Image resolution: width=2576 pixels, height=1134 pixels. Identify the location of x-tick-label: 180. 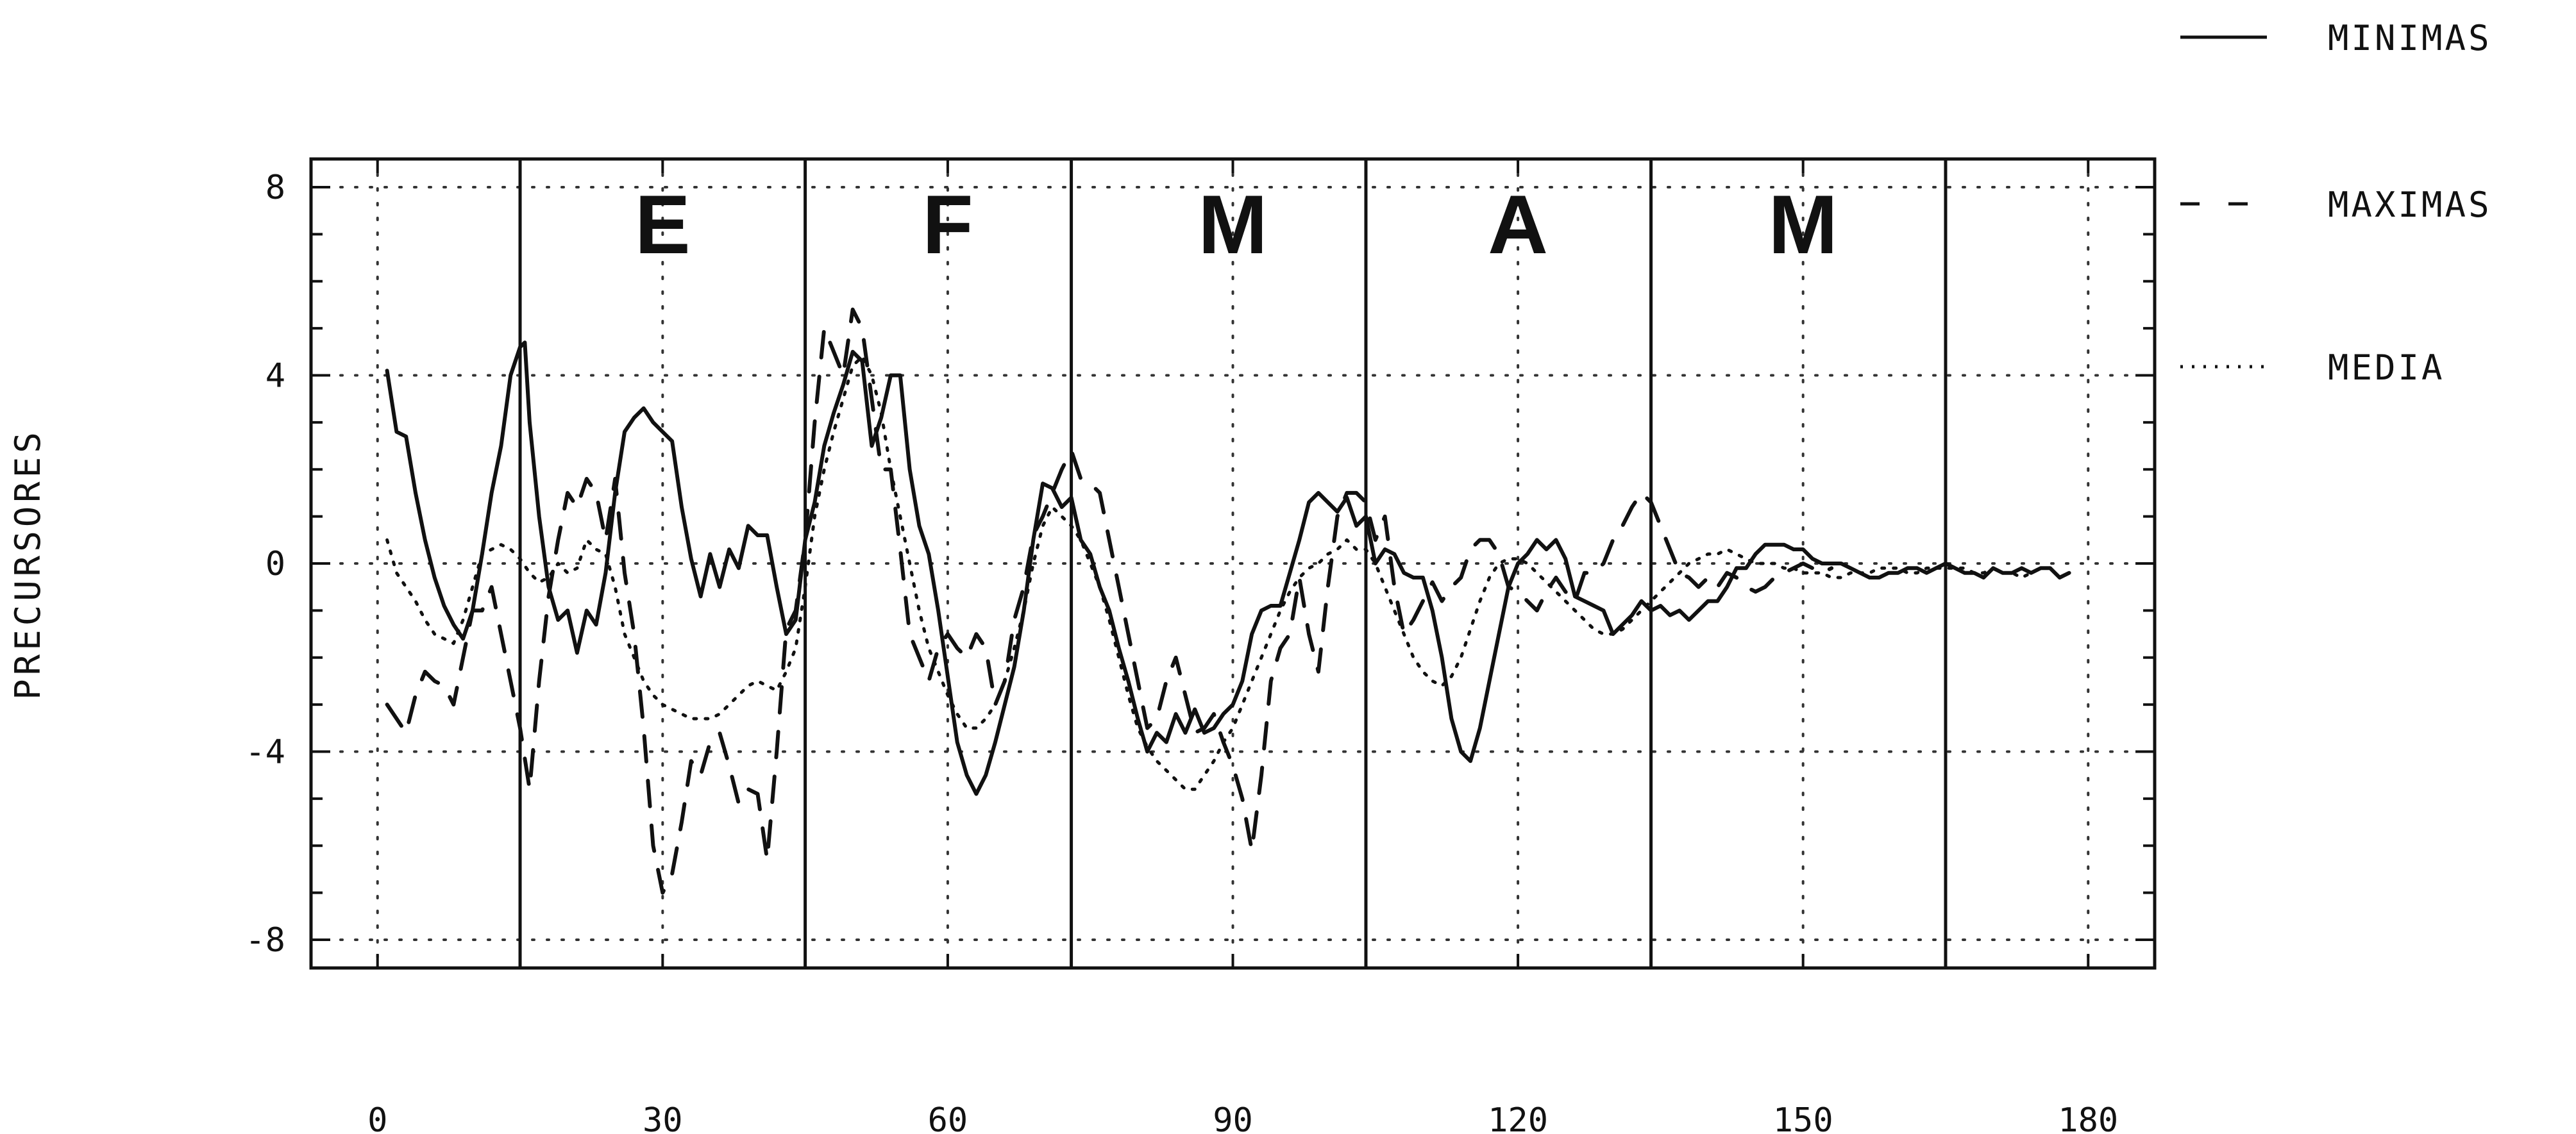
(2088, 1117).